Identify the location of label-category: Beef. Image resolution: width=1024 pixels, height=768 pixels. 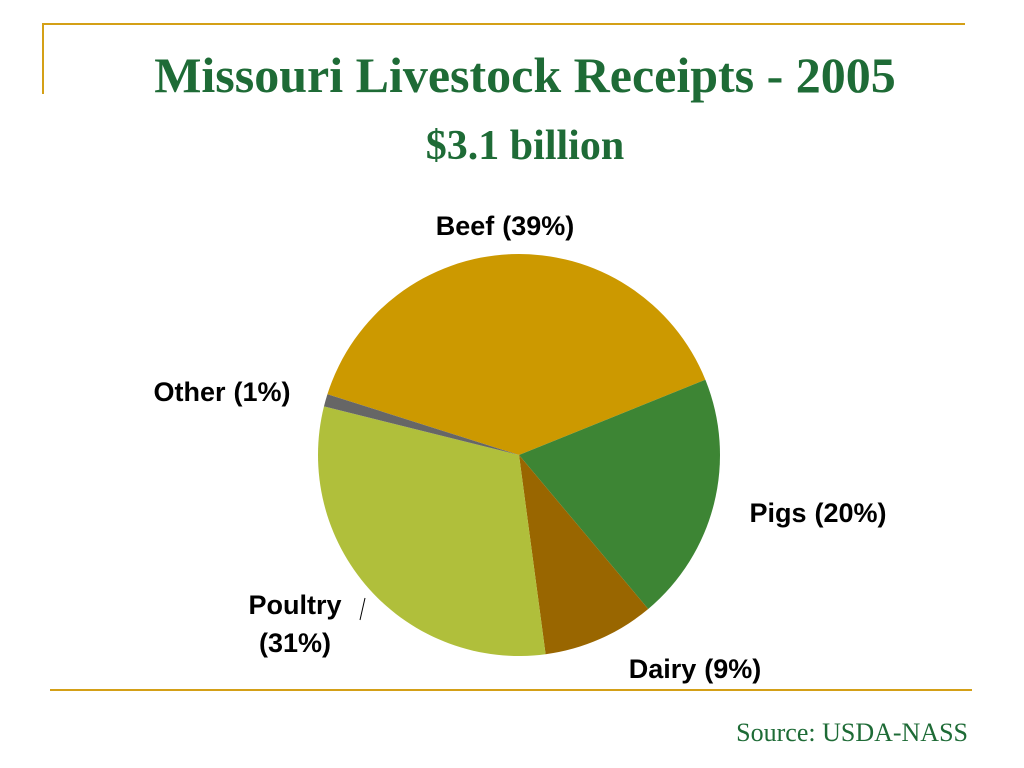
(466, 226).